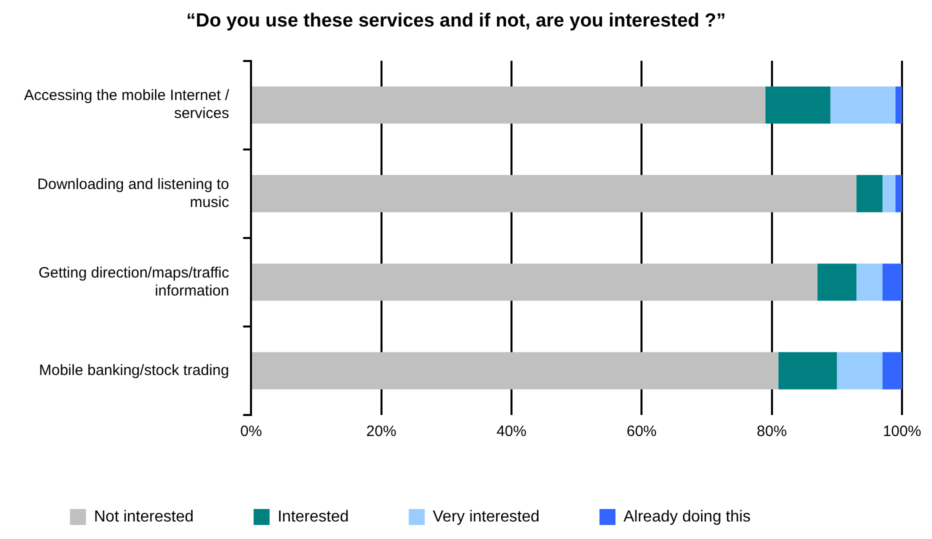  What do you see at coordinates (313, 517) in the screenshot?
I see `legend-label: Interested` at bounding box center [313, 517].